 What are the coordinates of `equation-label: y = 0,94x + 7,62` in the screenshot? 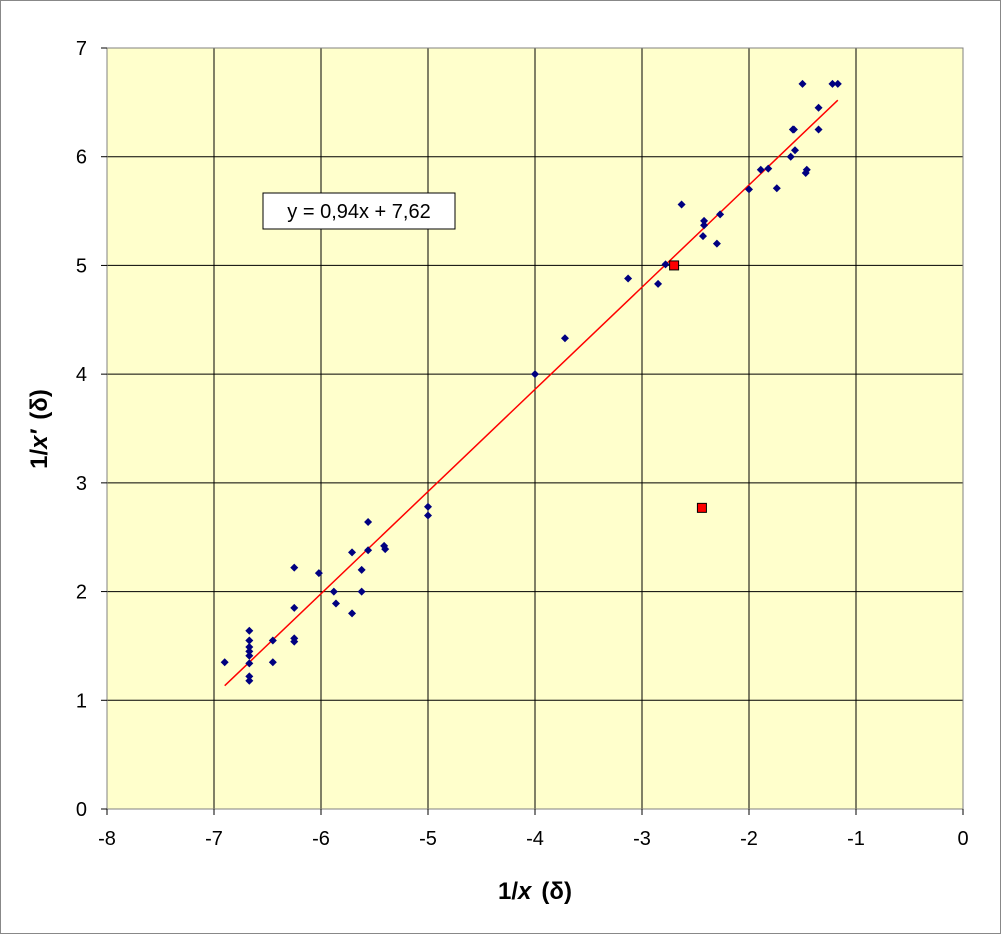 It's located at (358, 212).